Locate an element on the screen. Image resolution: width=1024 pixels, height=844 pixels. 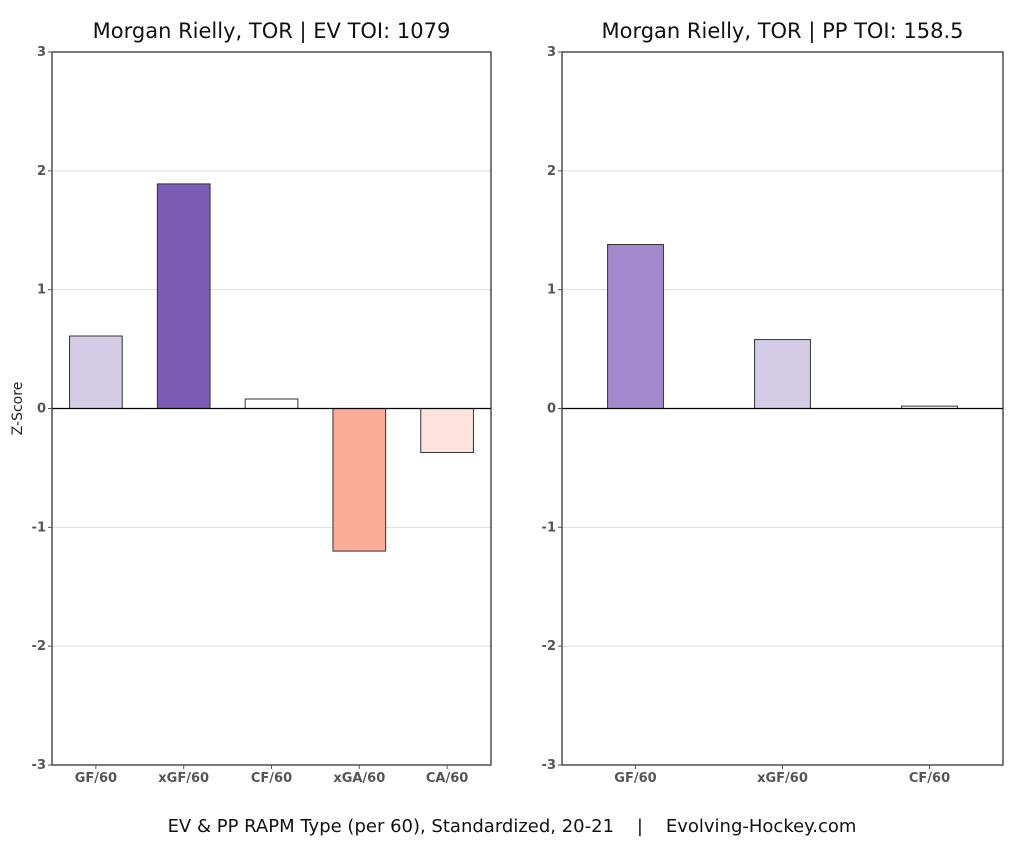
x-tick-label: xGA/60 is located at coordinates (359, 778).